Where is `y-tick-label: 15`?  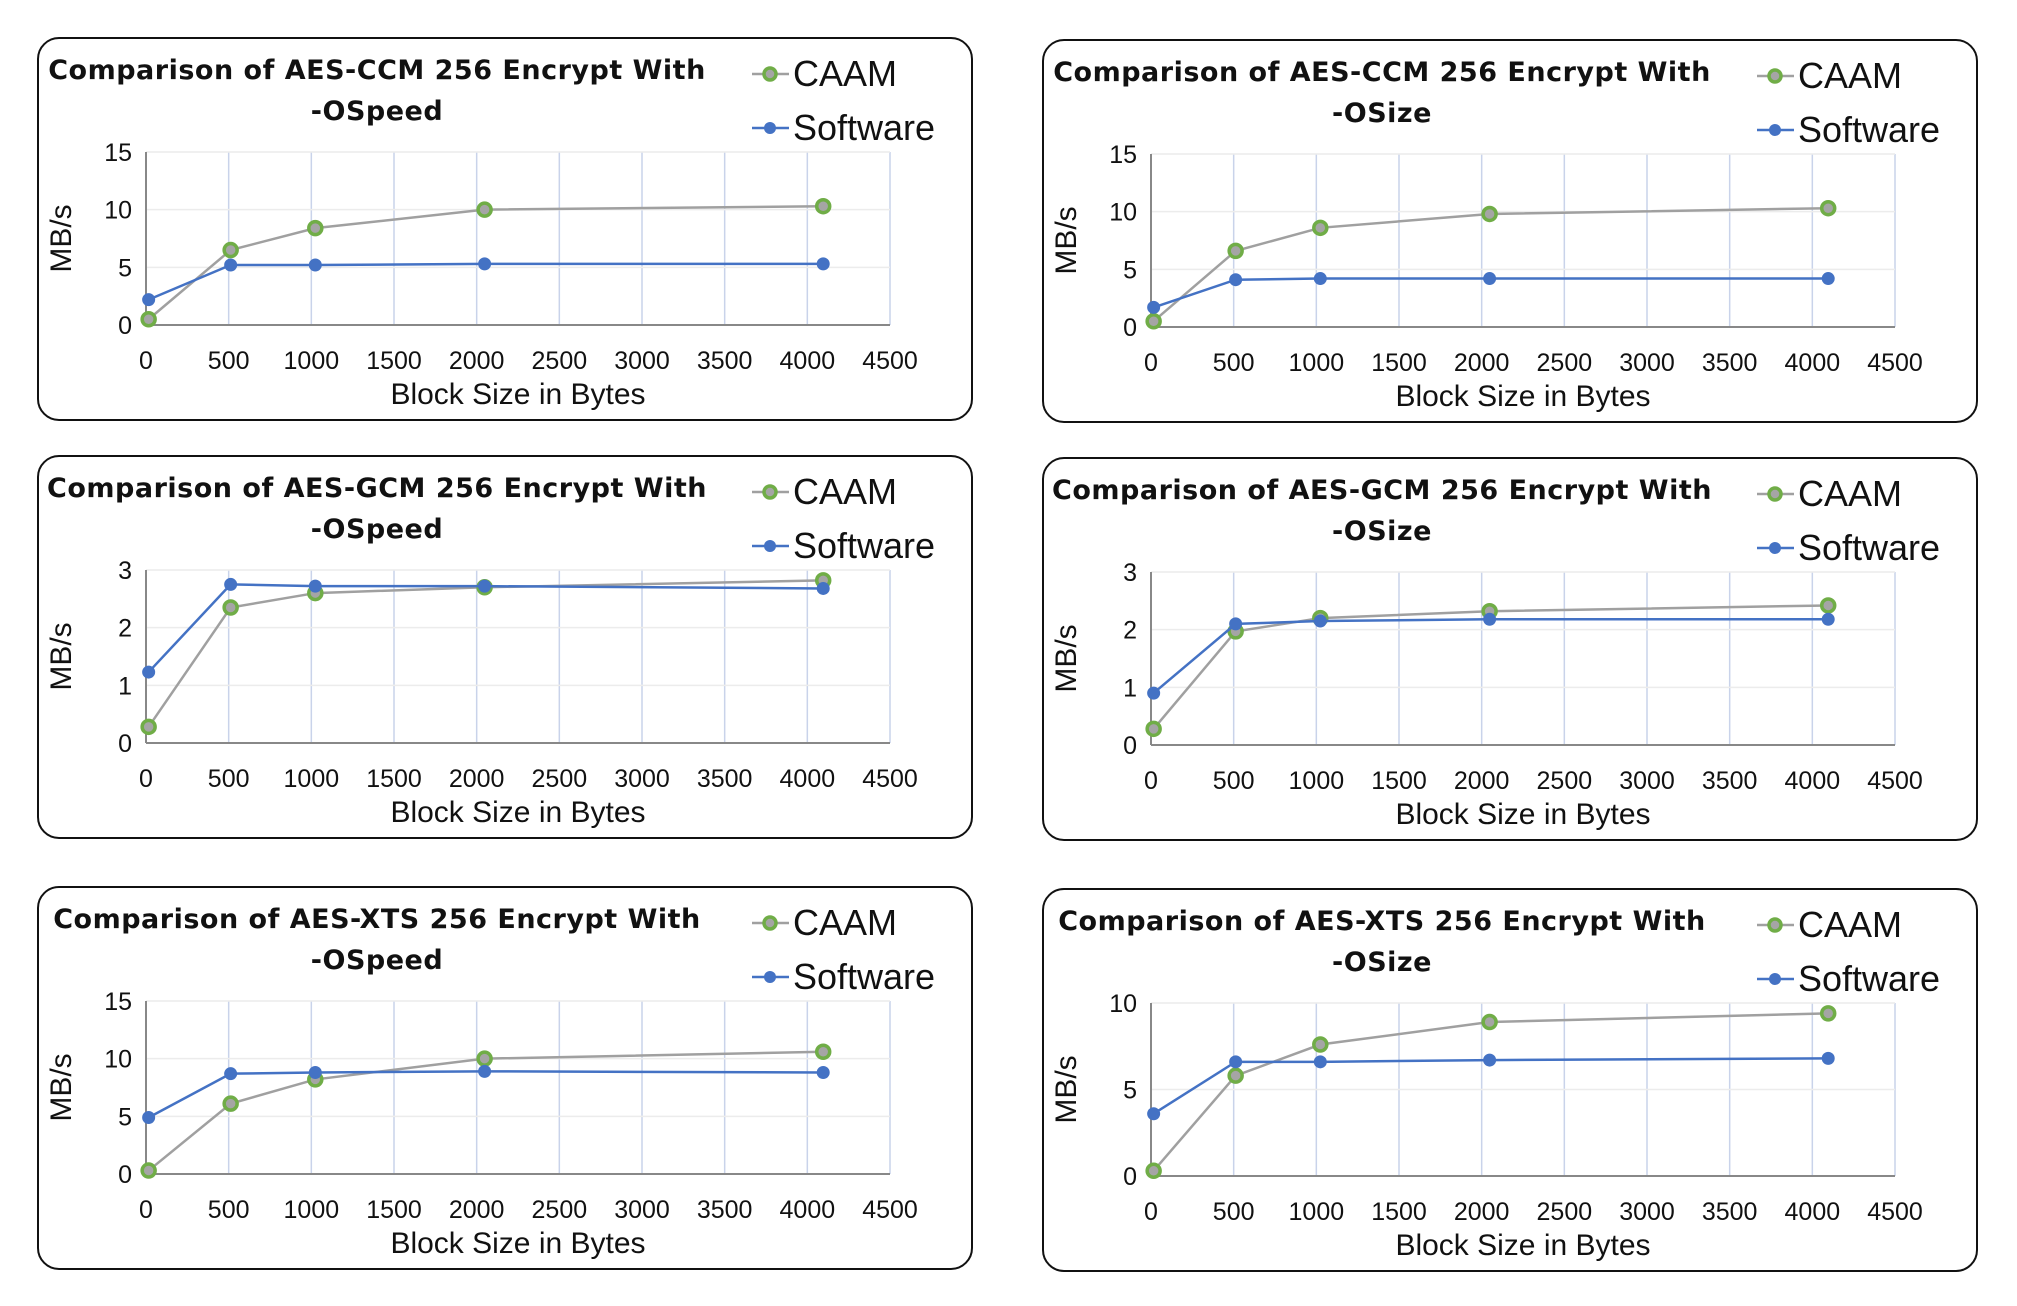
y-tick-label: 15 is located at coordinates (118, 1002).